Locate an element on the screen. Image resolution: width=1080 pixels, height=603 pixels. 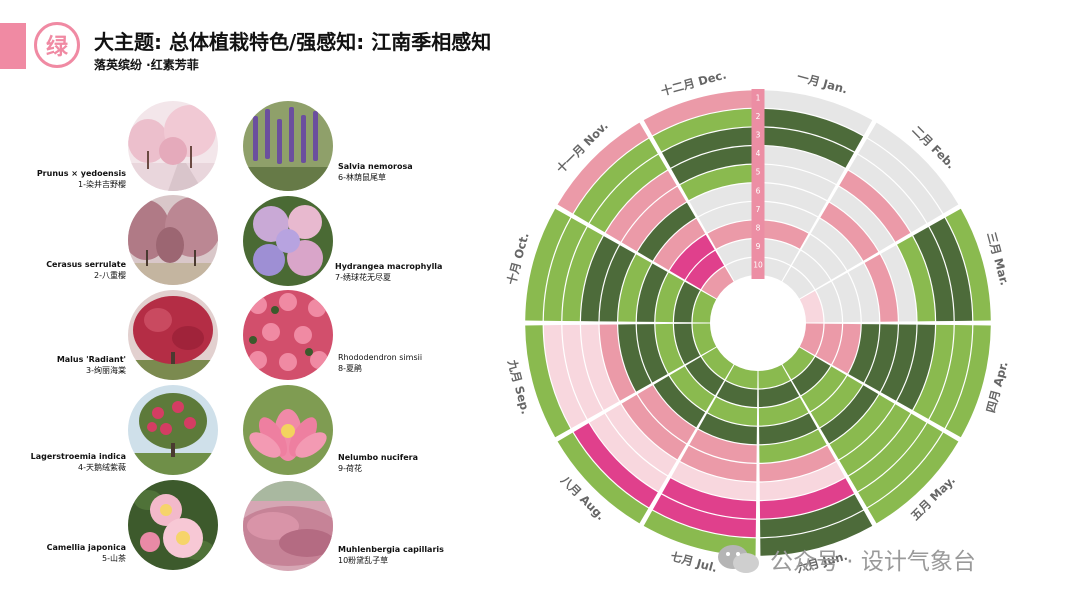
ring-1-month-7-segment is located at coordinates (741, 376).